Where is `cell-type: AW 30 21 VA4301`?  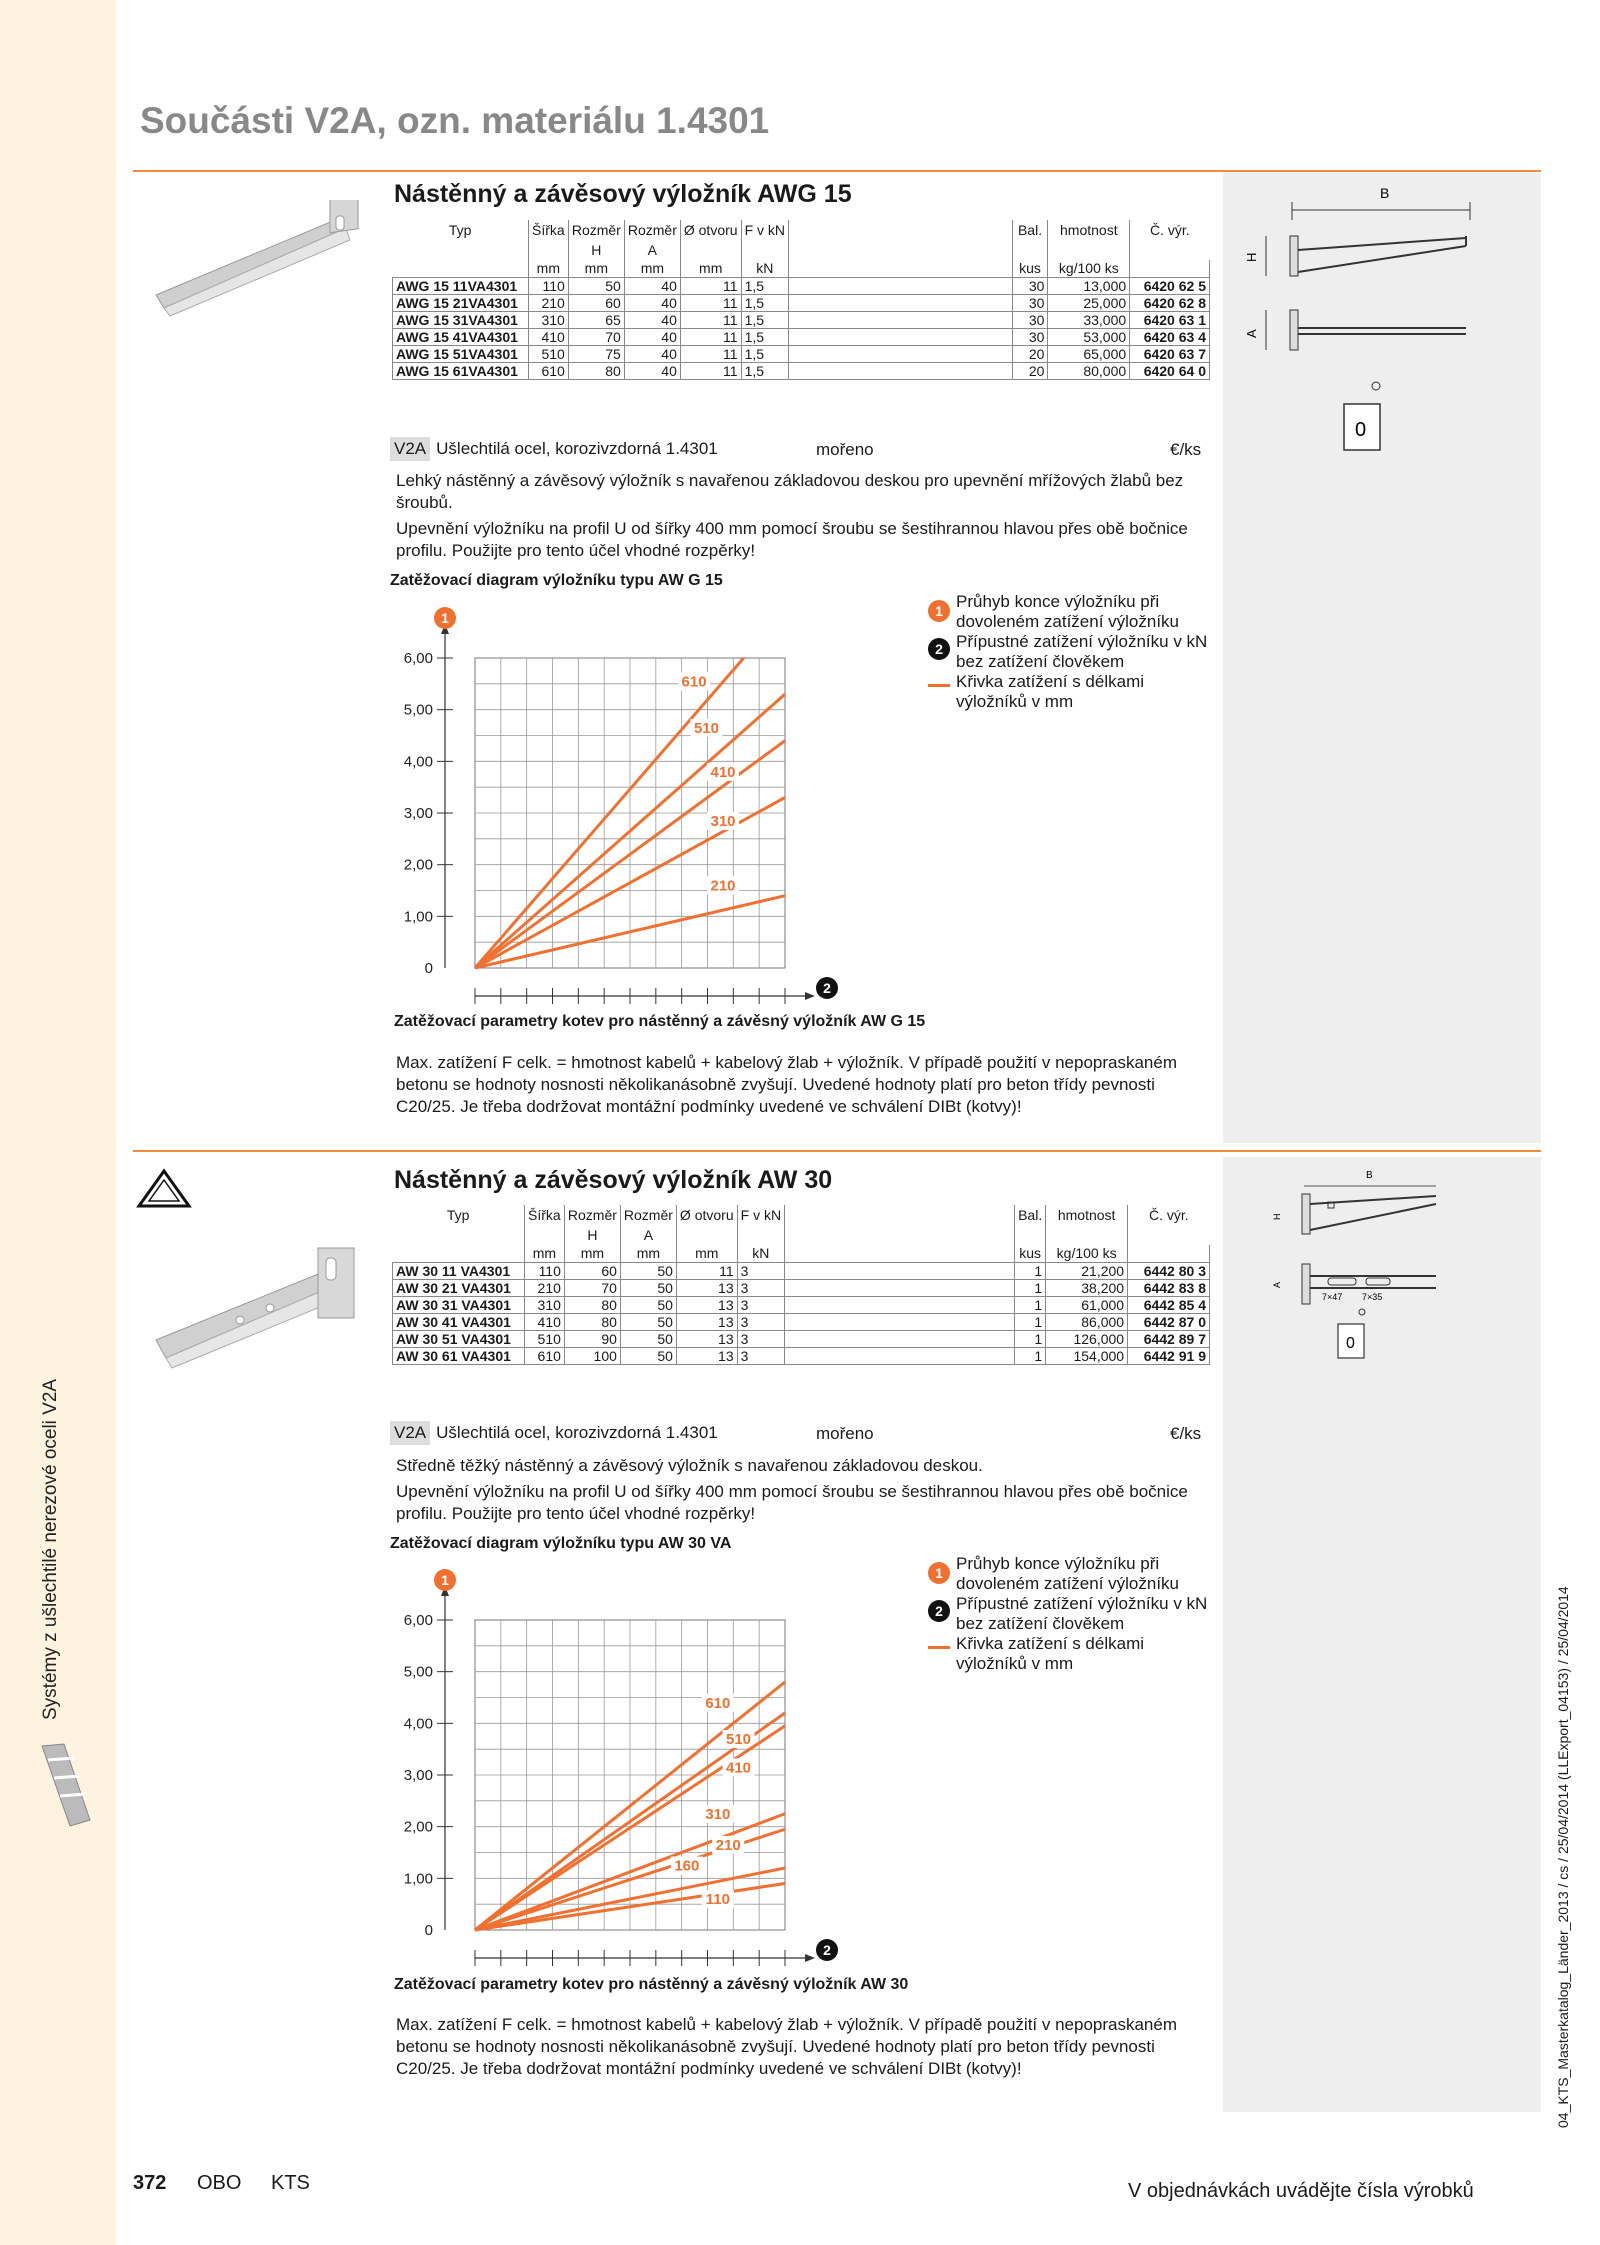 cell-type: AW 30 21 VA4301 is located at coordinates (458, 1287).